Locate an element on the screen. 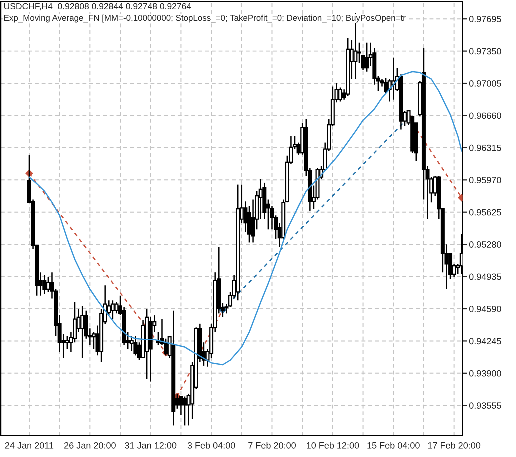  x-tick-label: 26 Jan 20:00 is located at coordinates (90, 445).